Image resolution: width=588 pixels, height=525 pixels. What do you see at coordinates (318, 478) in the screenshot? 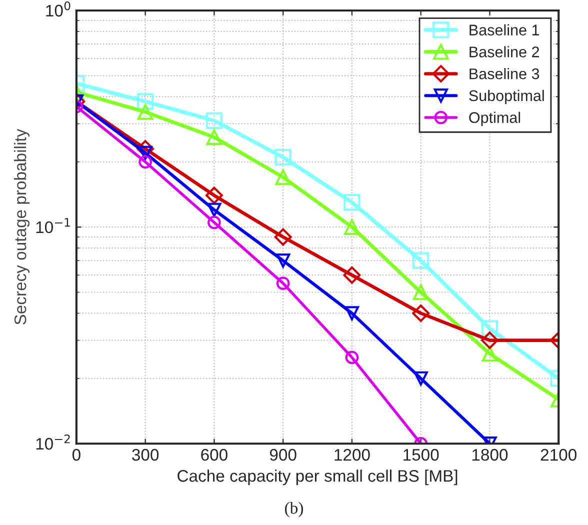
I see `x-axis-title: Cache capacity per small cell BS [MB]` at bounding box center [318, 478].